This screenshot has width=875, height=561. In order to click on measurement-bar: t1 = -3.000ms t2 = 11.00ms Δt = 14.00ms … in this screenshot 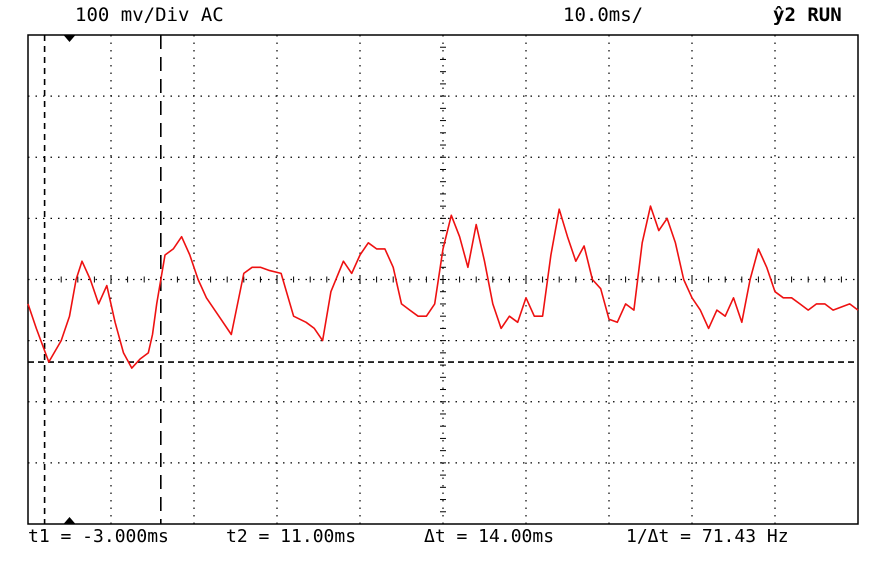, I will do `click(448, 539)`.